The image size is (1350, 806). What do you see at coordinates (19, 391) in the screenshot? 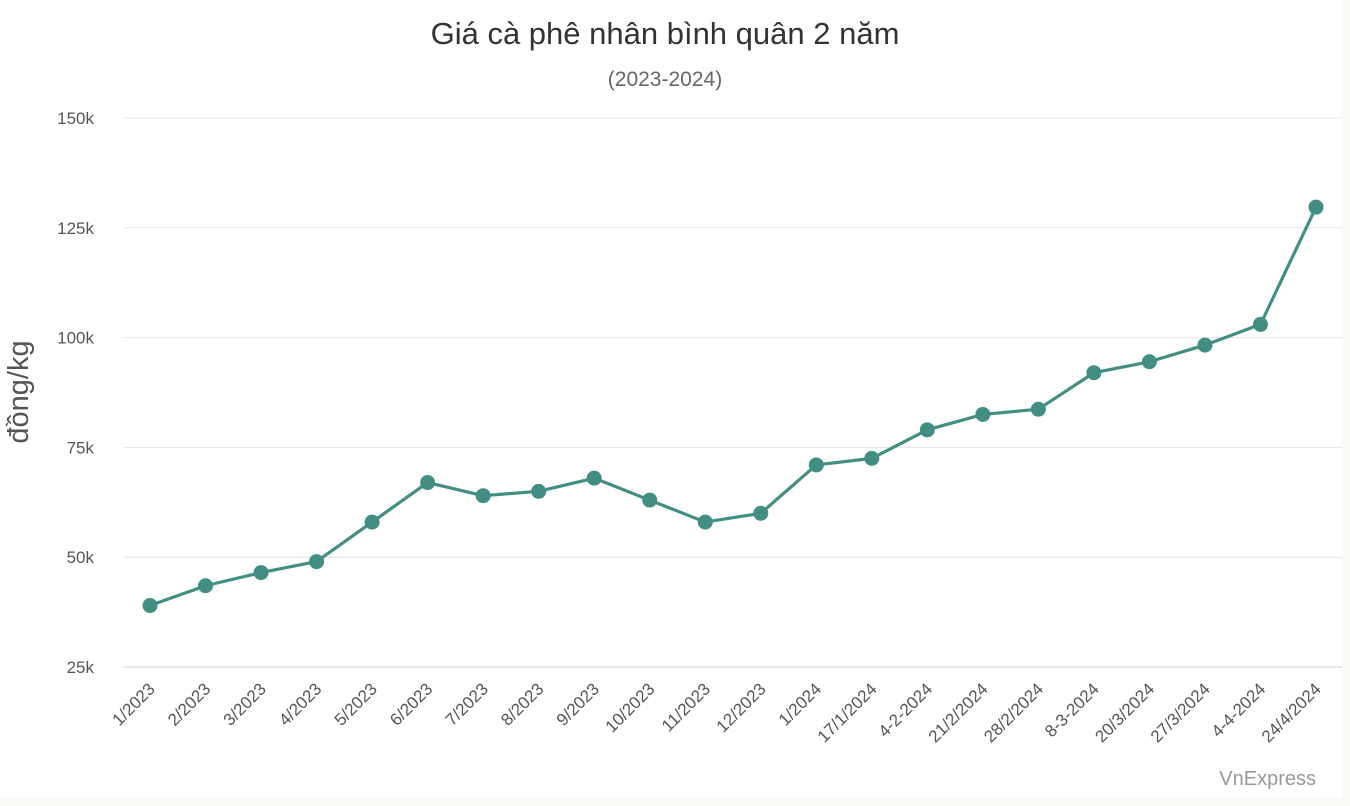
I see `y-axis-label: đồng/kg` at bounding box center [19, 391].